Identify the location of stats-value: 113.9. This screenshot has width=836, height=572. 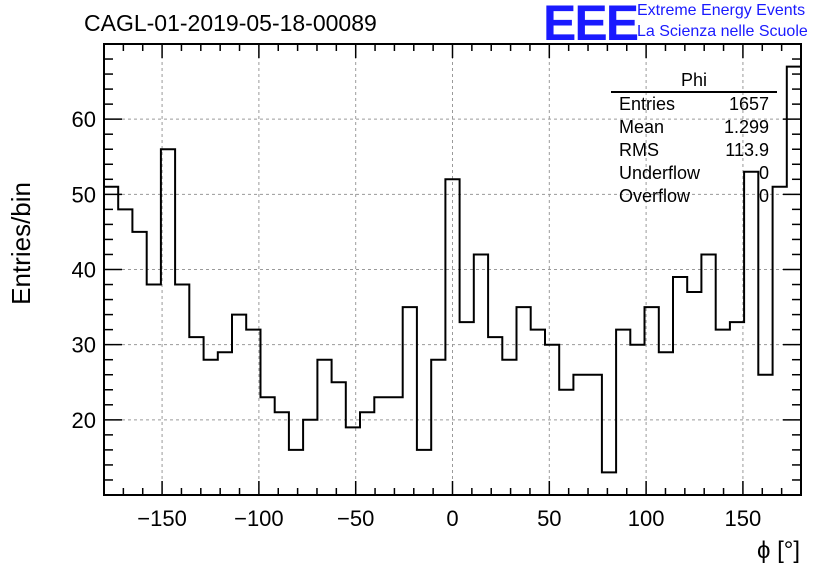
(747, 150).